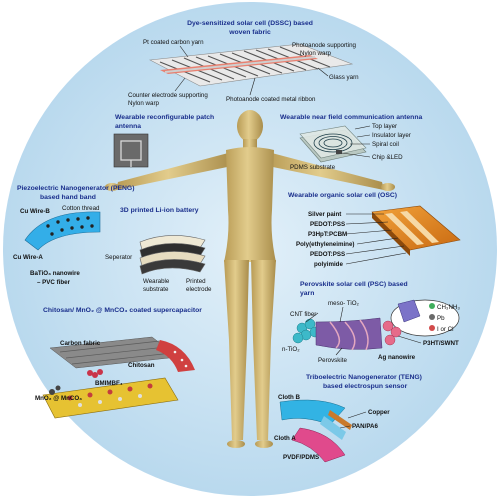 This screenshot has height=503, width=500. Describe the element at coordinates (173, 42) in the screenshot. I see `dssc-label-pt: Pt coated carbon yarn` at that location.